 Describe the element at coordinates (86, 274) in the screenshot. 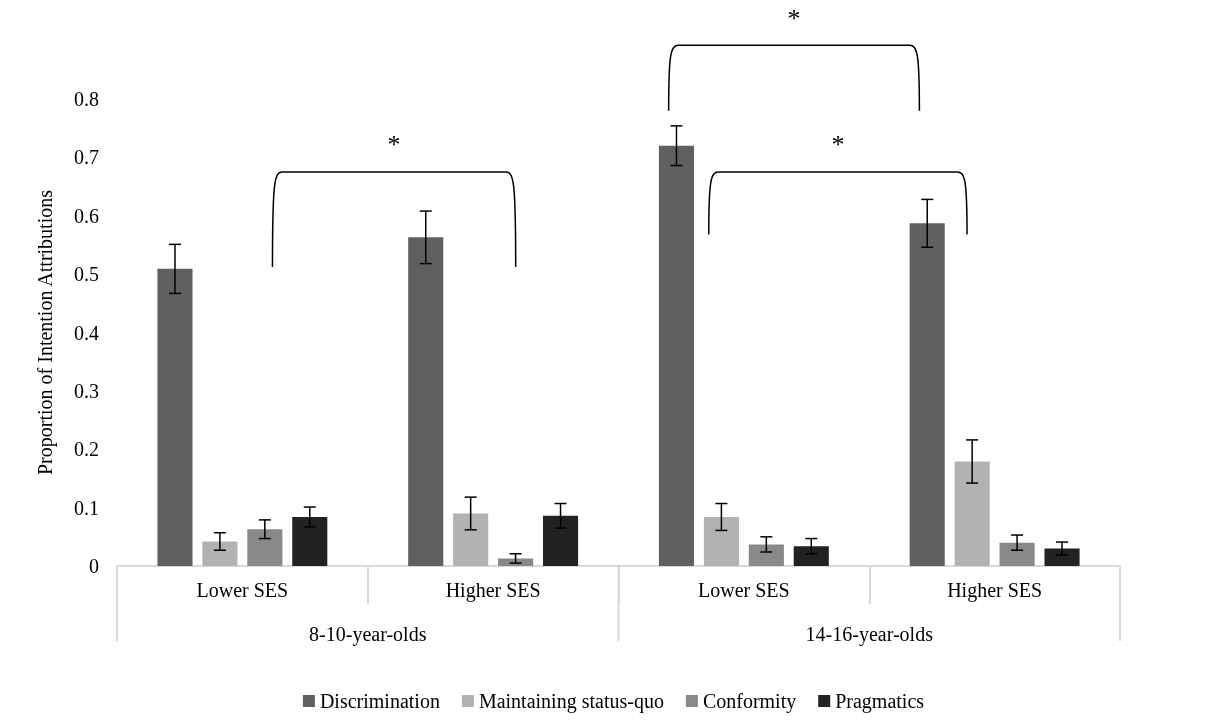

I see `y-tick-label: 0.5` at that location.